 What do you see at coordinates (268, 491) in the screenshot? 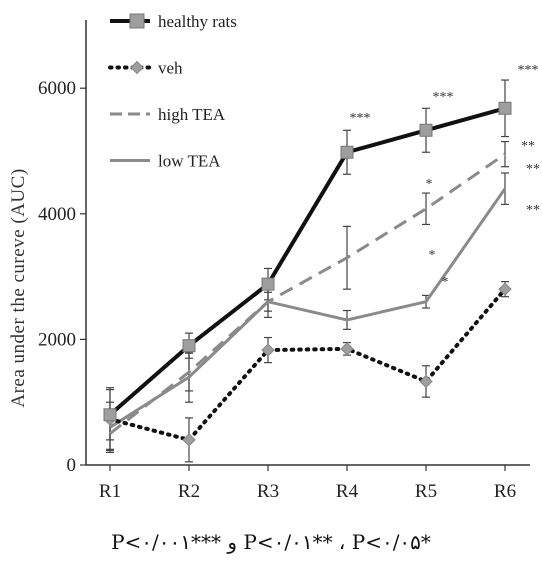
I see `x-tick-label: R3` at bounding box center [268, 491].